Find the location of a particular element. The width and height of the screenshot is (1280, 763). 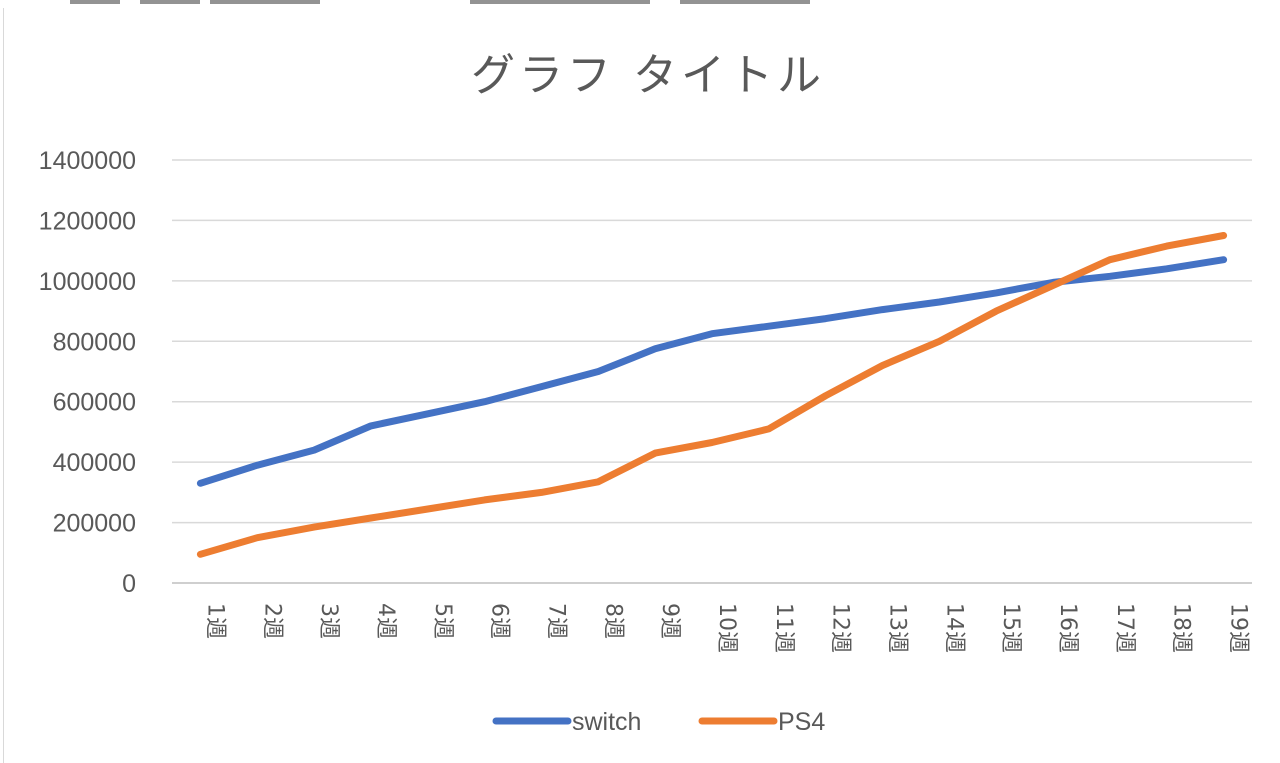

x-tick-label: 19週 is located at coordinates (1238, 628).